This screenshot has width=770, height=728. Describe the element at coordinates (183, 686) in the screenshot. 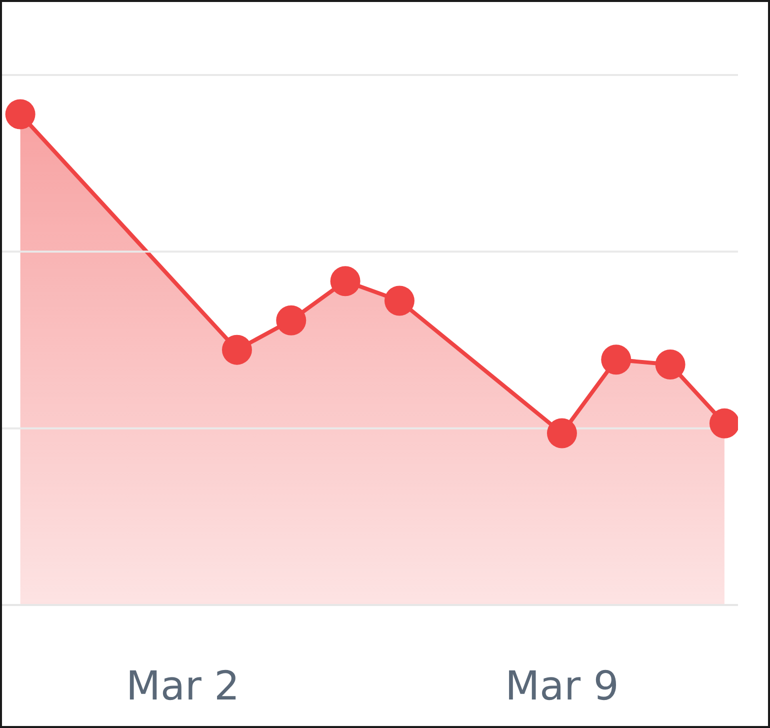

I see `x-tick-label: Mar 2` at that location.